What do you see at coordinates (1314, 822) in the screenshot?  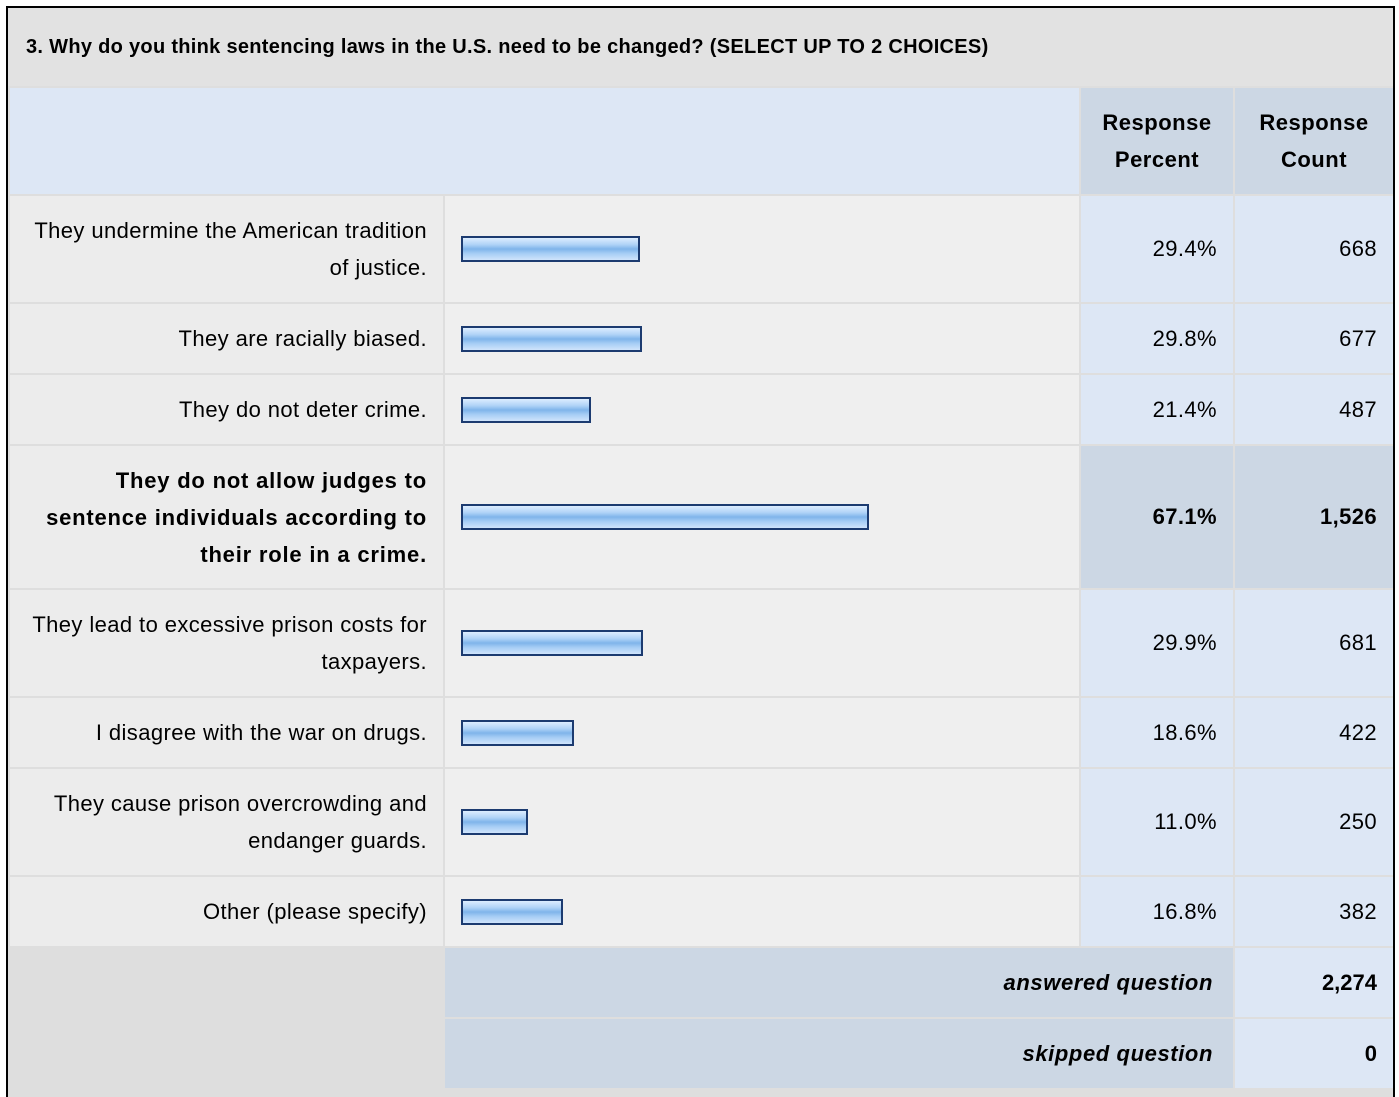 I see `response-count: 250` at bounding box center [1314, 822].